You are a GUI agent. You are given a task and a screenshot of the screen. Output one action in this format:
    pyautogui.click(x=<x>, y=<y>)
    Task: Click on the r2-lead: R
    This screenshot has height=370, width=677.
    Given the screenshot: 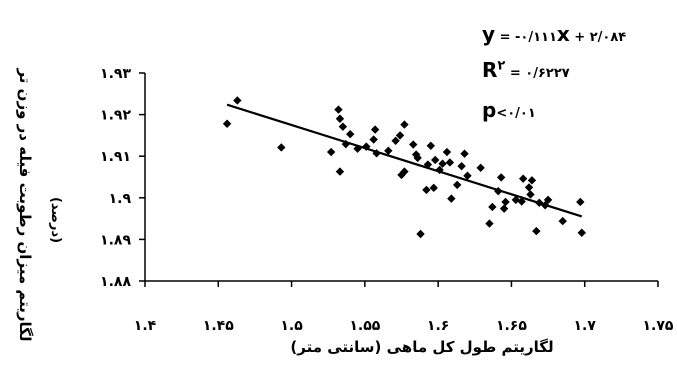 What is the action you would take?
    pyautogui.click(x=490, y=70)
    